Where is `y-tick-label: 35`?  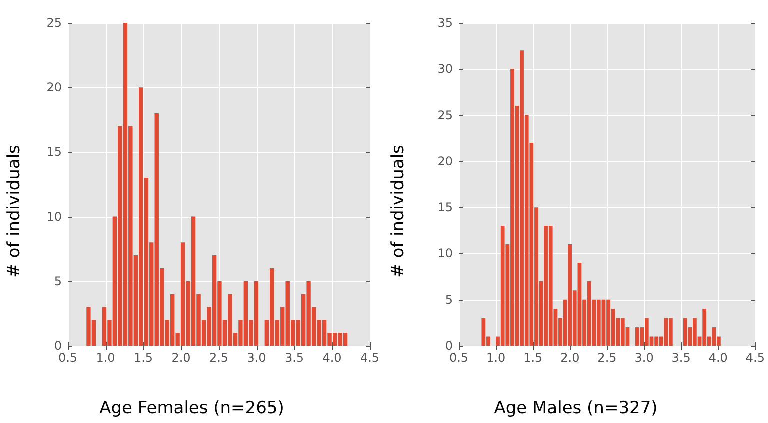 y-tick-label: 35 is located at coordinates (445, 23).